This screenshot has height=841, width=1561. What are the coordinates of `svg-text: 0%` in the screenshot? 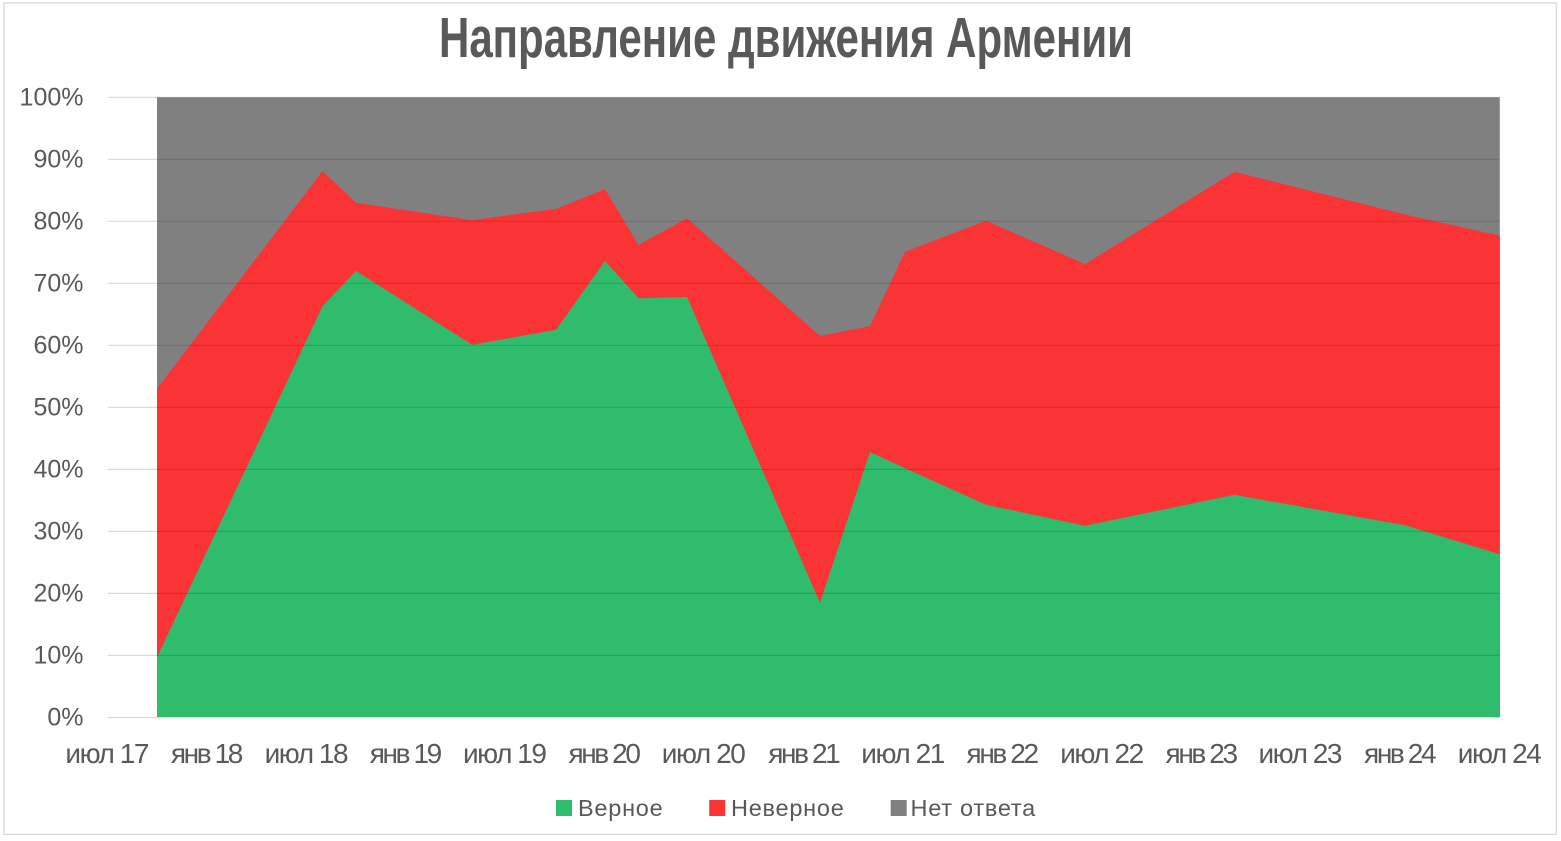 It's located at (65, 718).